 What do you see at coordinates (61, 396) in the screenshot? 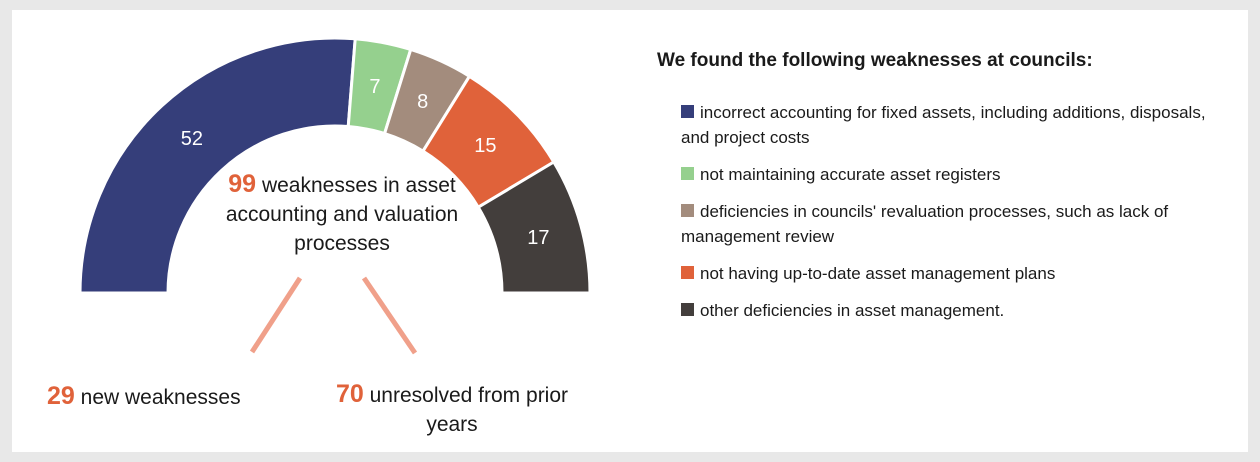
I see `new-weaknesses-value: 29` at bounding box center [61, 396].